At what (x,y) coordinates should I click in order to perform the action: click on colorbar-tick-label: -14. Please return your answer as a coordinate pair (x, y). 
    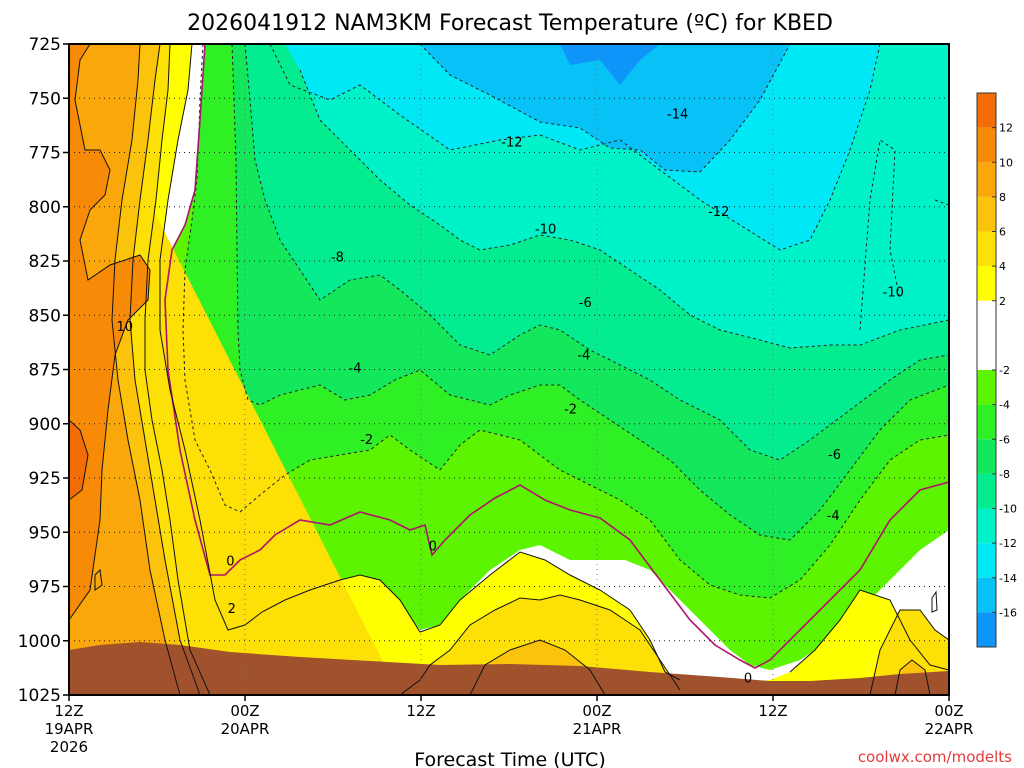
    Looking at the image, I should click on (1008, 578).